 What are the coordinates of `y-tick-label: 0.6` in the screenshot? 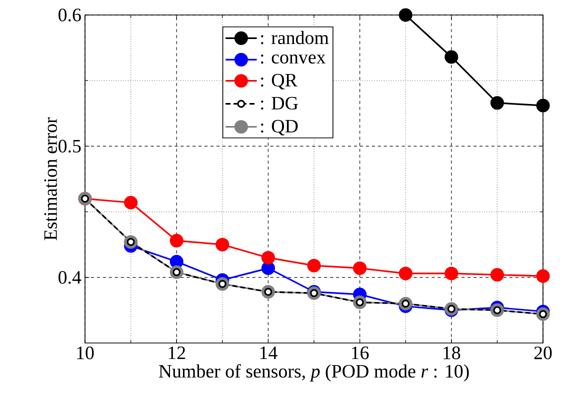 It's located at (69, 15).